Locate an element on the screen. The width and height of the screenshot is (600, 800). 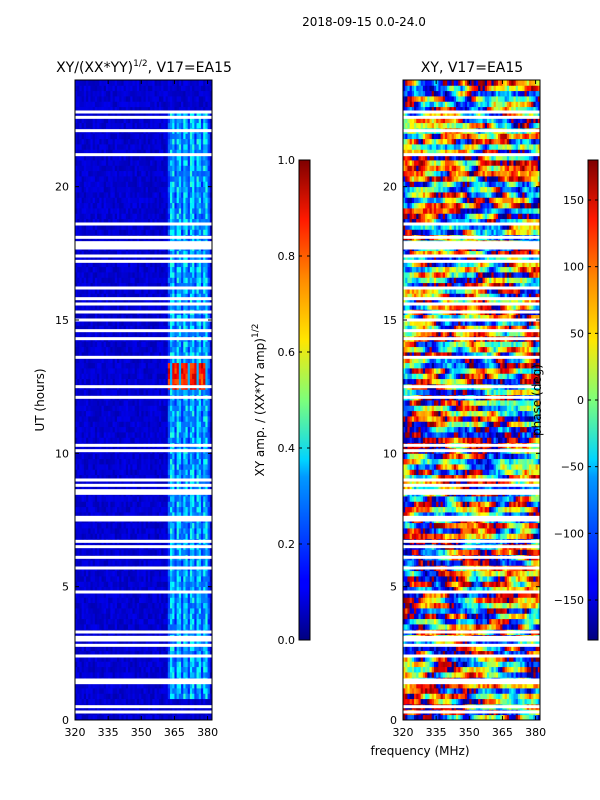
colorbar-tick-label: 0.6 is located at coordinates (287, 352).